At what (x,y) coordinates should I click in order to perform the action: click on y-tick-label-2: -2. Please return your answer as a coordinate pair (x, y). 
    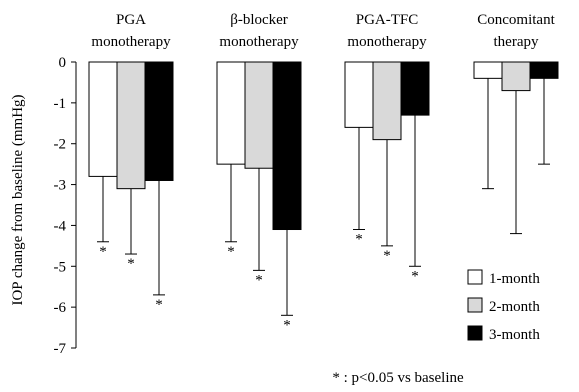
    Looking at the image, I should click on (60, 145).